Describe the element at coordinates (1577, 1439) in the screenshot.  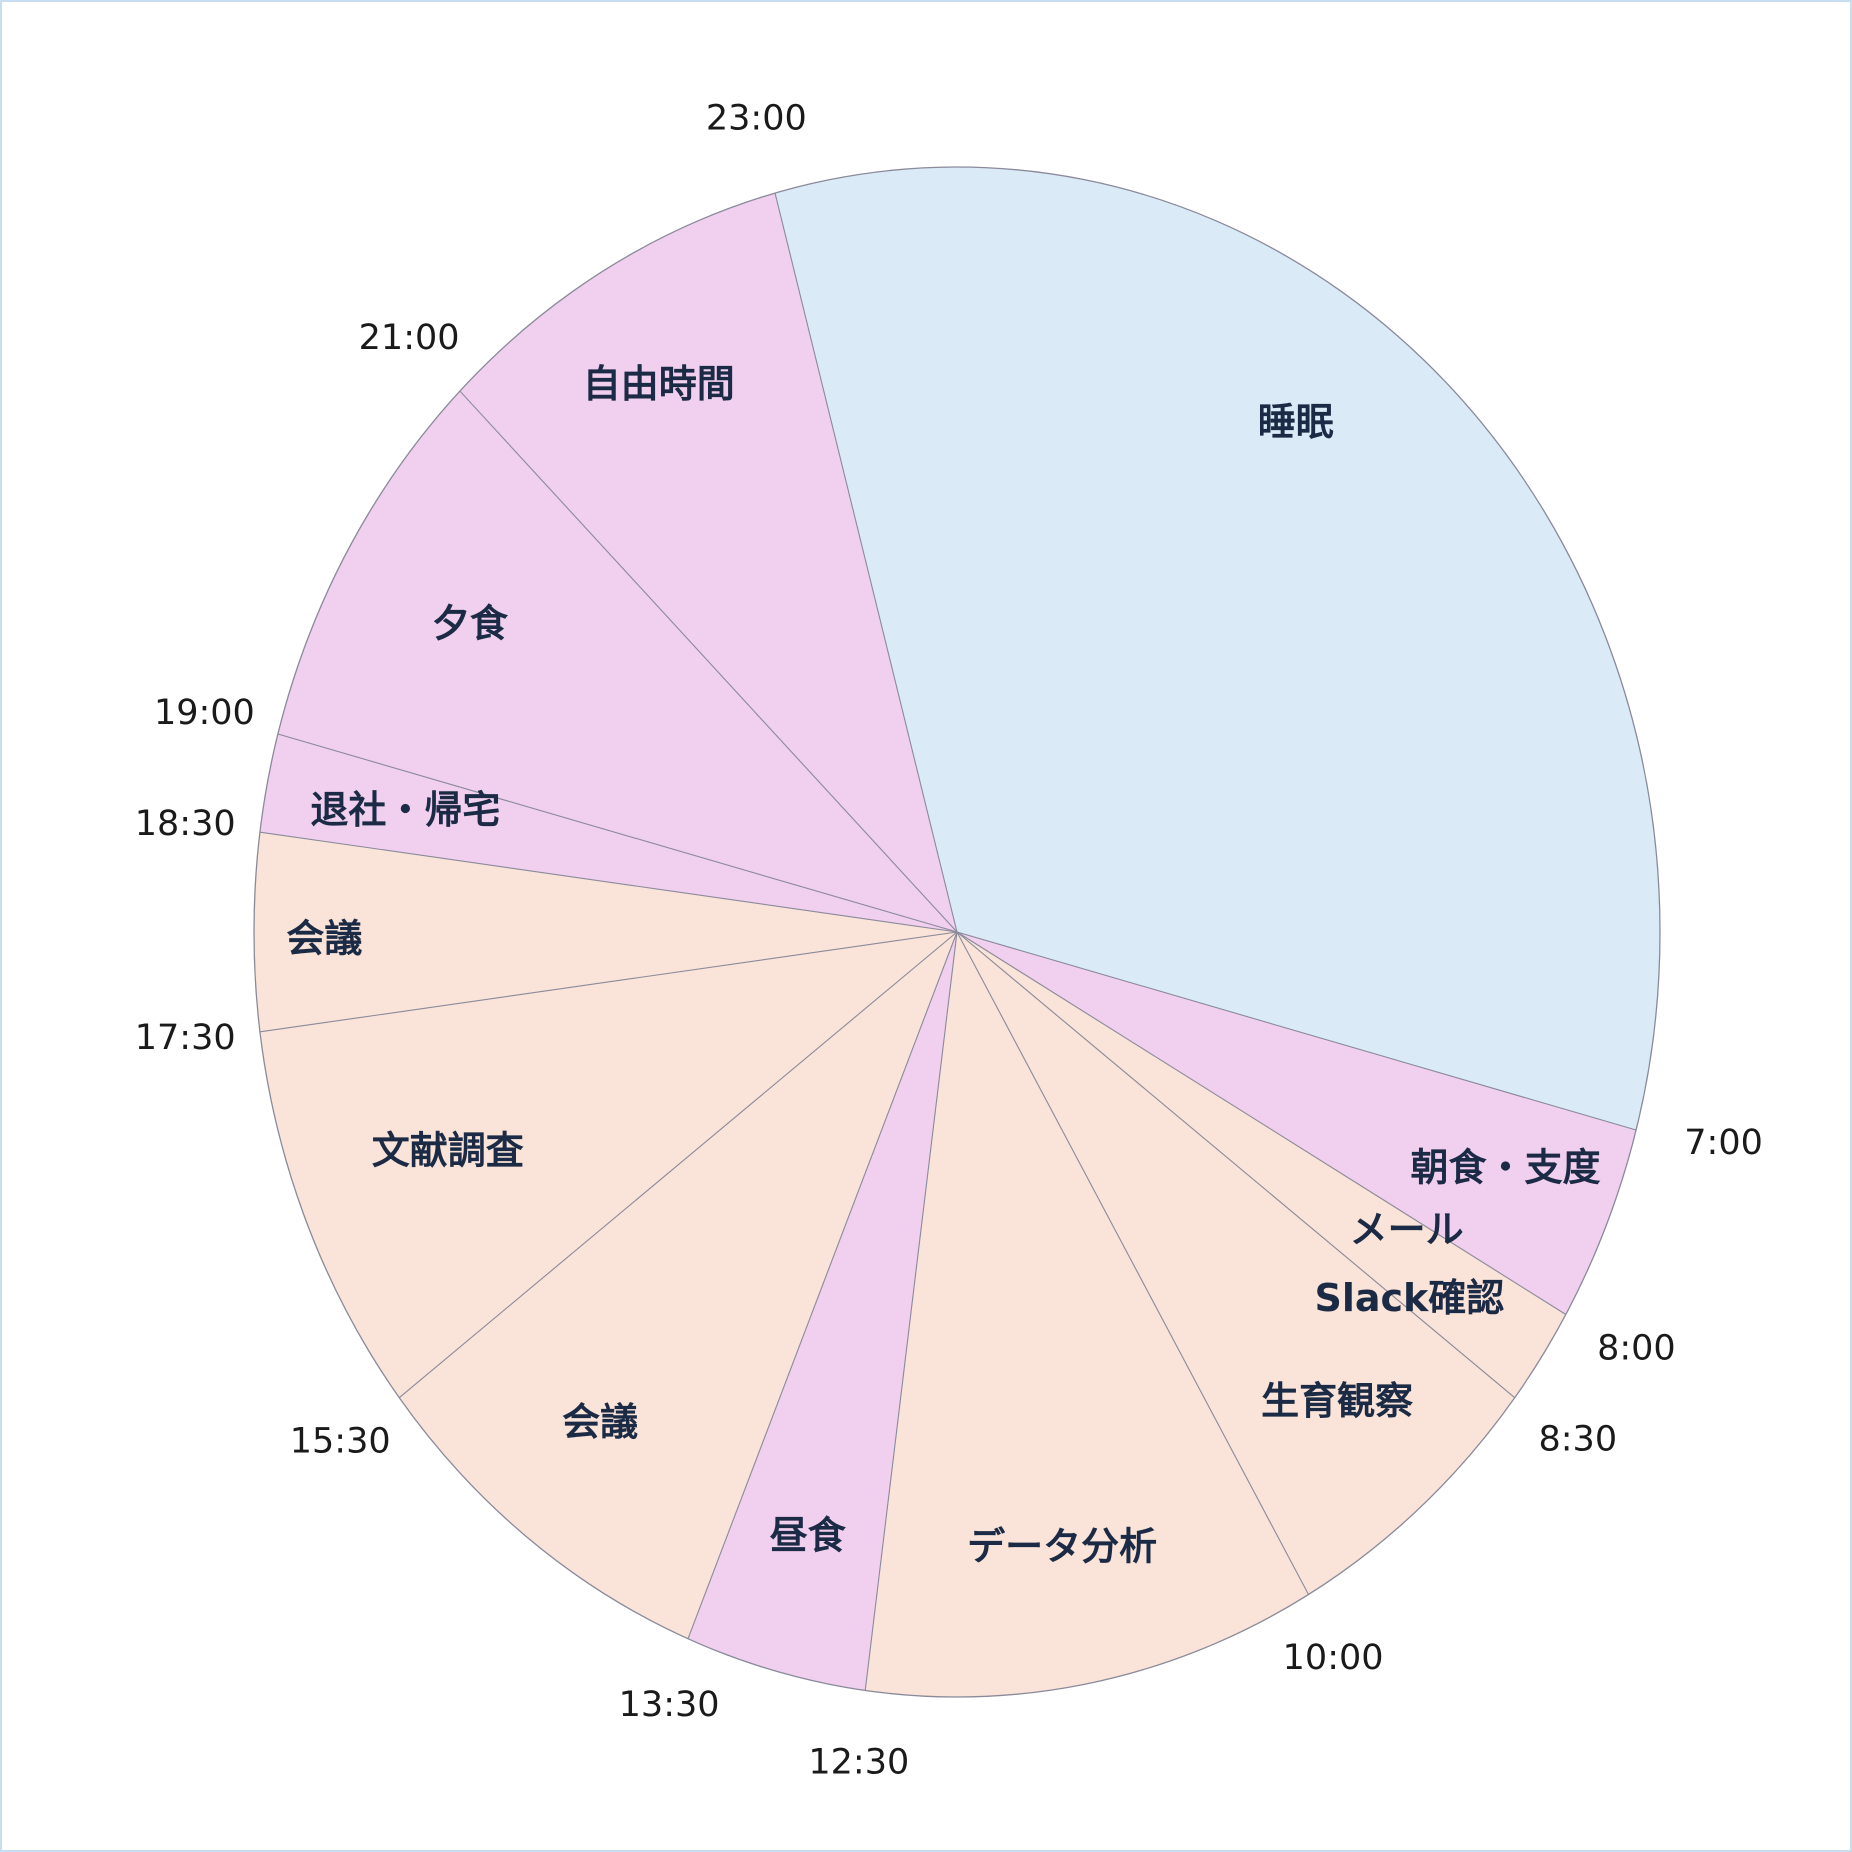
I see `time-label: 8:30` at that location.